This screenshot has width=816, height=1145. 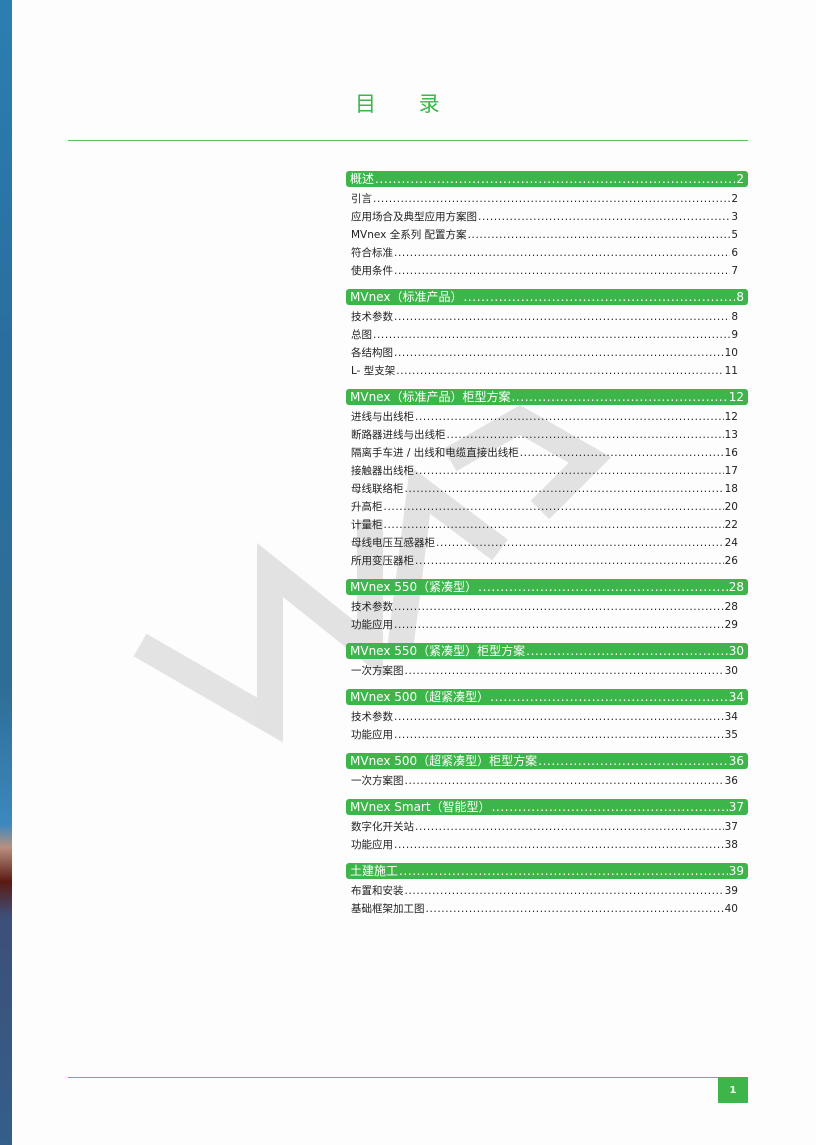 I want to click on toc-entry: 布置和安装 39, so click(x=547, y=891).